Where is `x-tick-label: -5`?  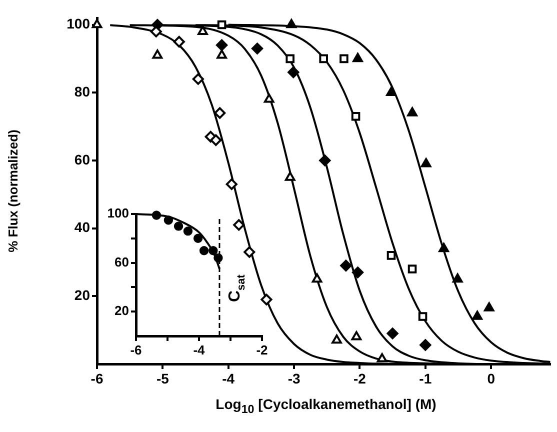 x-tick-label: -5 is located at coordinates (163, 378).